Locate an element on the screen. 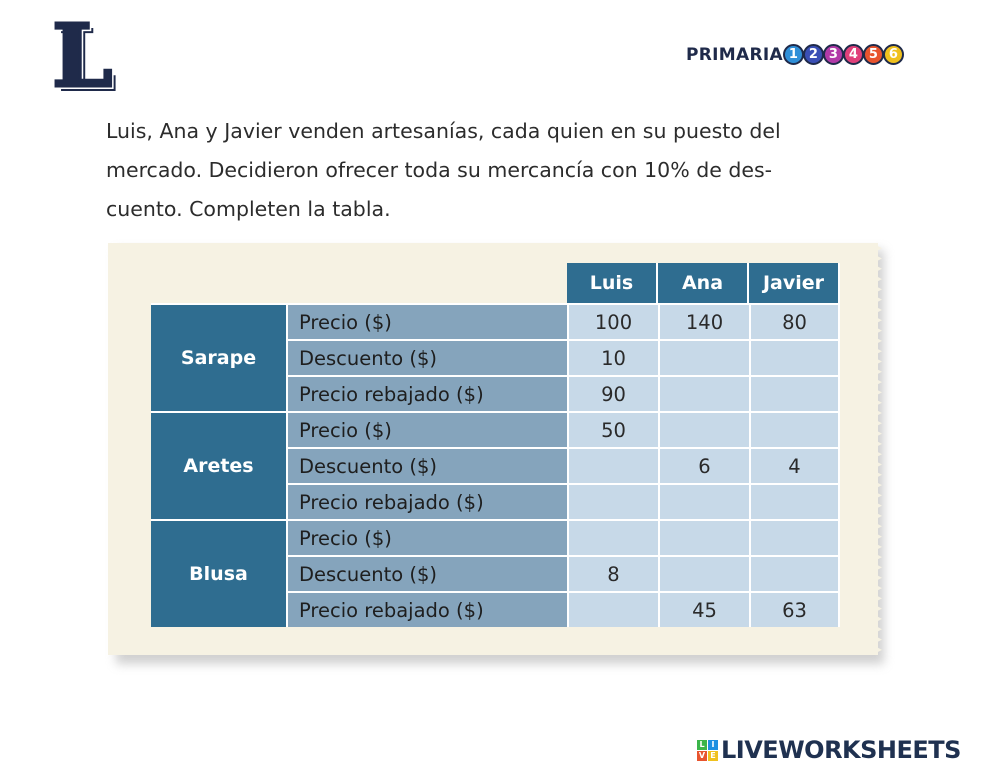  table-row: Descuento ($) 8 is located at coordinates (495, 573).